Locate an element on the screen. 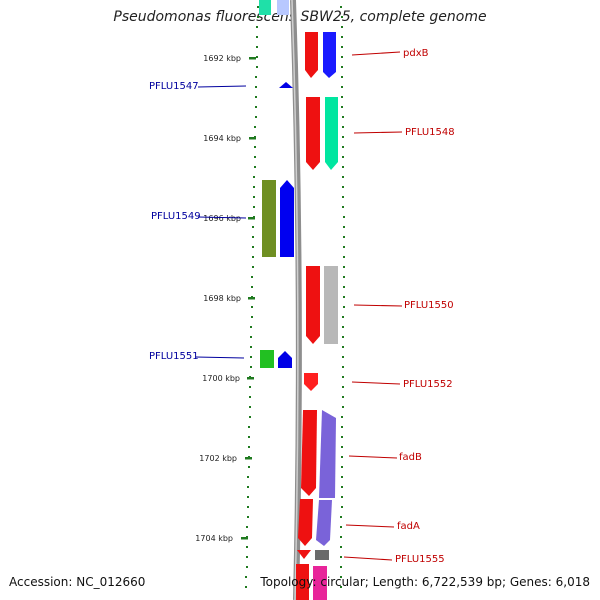 The height and width of the screenshot is (600, 600). scale-label: 1704 kbp is located at coordinates (214, 538).